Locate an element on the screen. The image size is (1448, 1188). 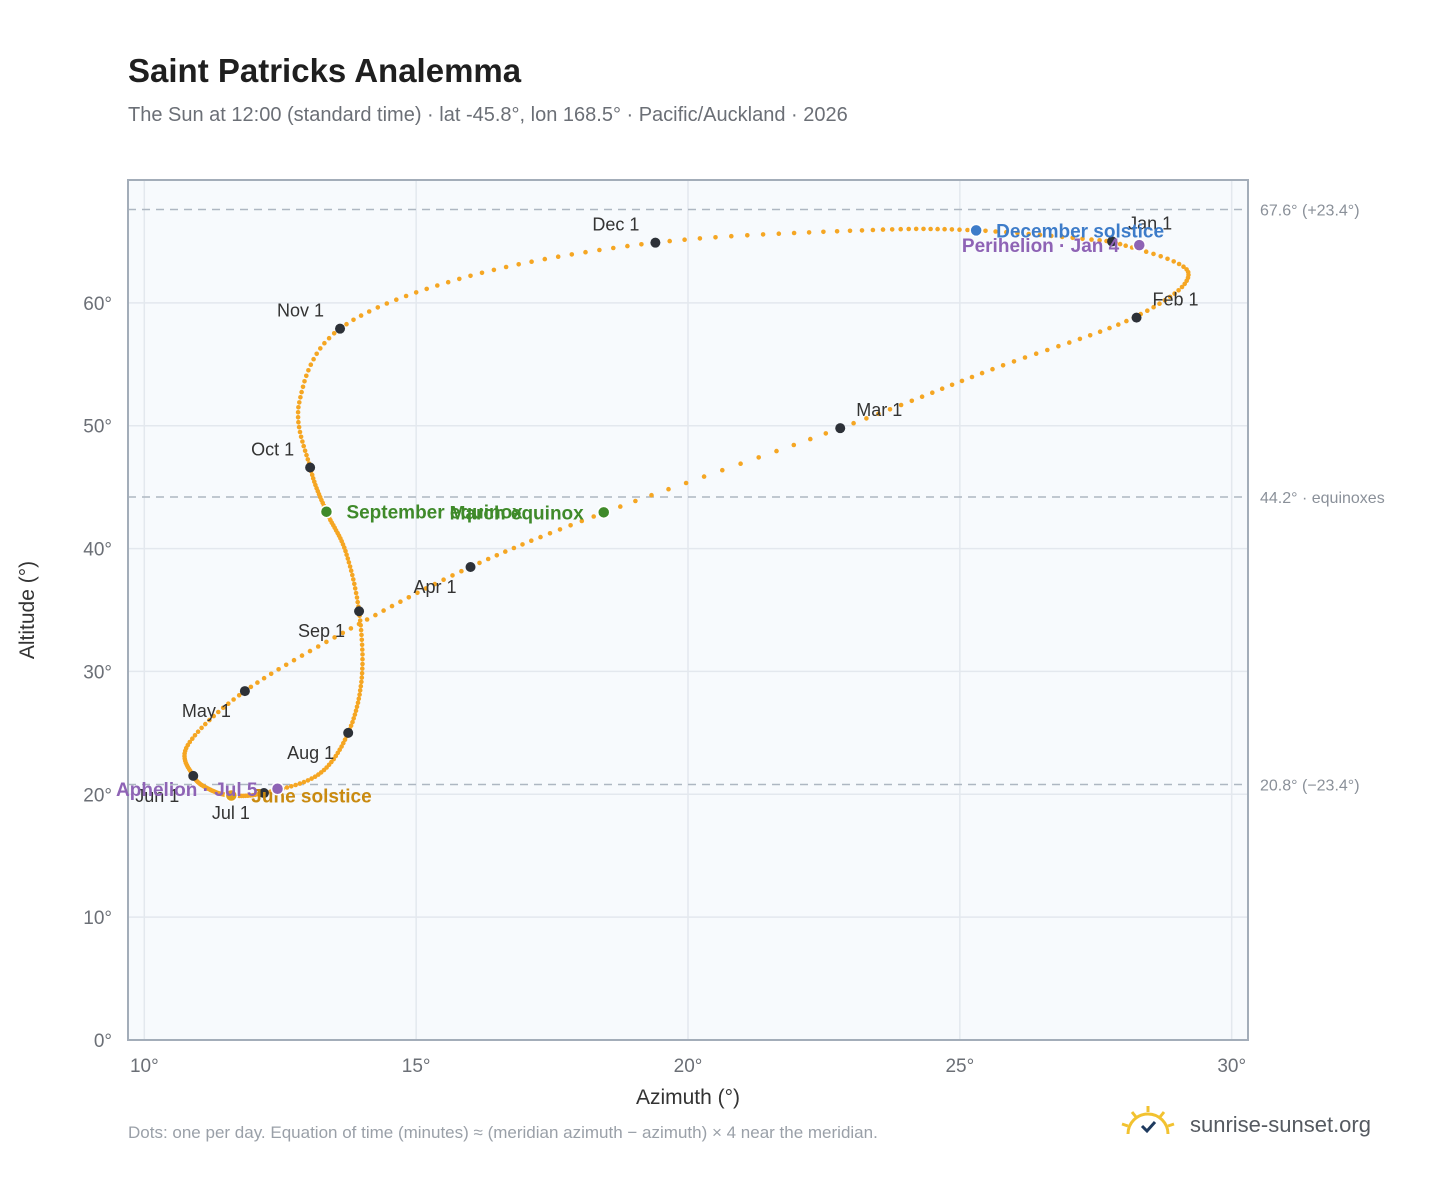
month-label: Jan 1 is located at coordinates (1150, 223).